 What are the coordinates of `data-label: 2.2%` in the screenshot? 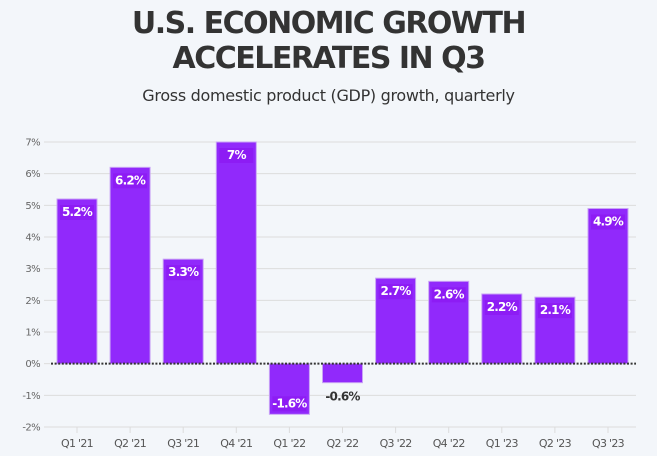 It's located at (502, 307).